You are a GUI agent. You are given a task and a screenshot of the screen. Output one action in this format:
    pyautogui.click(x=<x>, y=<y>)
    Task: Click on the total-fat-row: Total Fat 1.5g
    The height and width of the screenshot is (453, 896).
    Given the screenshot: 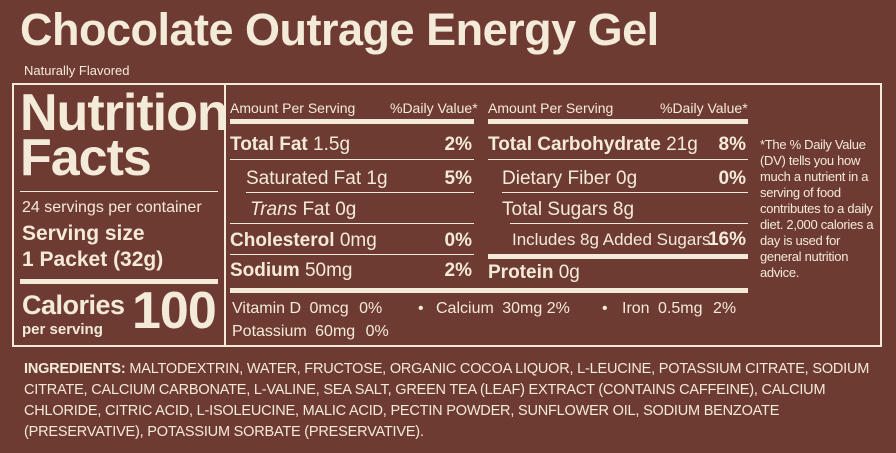 What is the action you would take?
    pyautogui.click(x=290, y=145)
    